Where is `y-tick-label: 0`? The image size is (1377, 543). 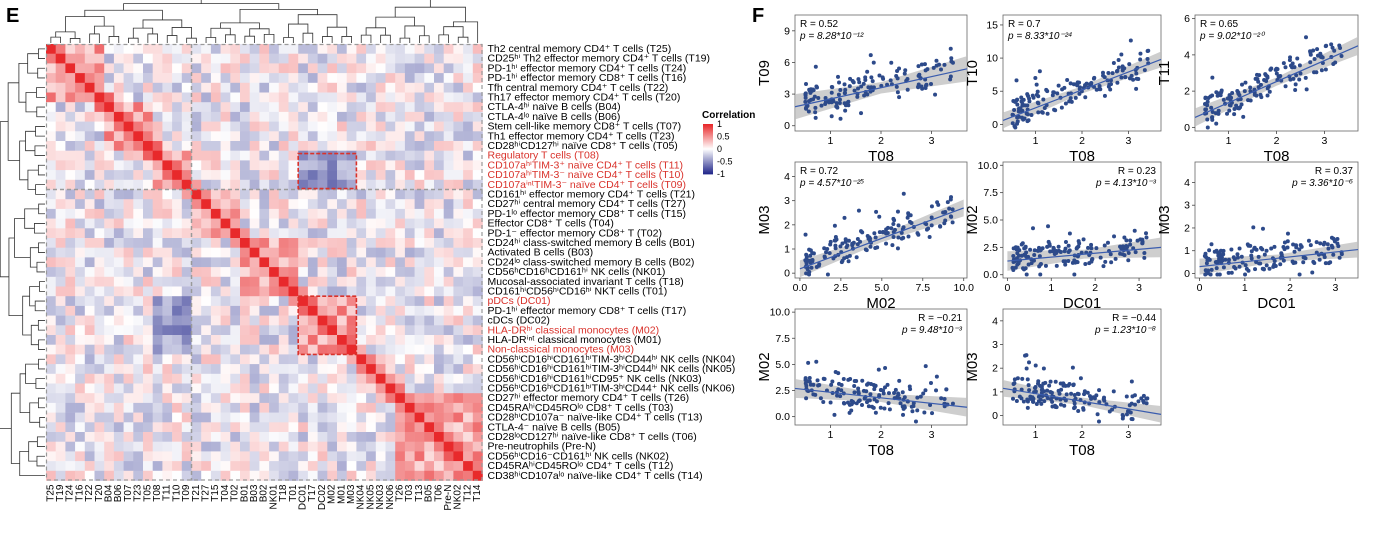
y-tick-label: 0 is located at coordinates (1187, 274).